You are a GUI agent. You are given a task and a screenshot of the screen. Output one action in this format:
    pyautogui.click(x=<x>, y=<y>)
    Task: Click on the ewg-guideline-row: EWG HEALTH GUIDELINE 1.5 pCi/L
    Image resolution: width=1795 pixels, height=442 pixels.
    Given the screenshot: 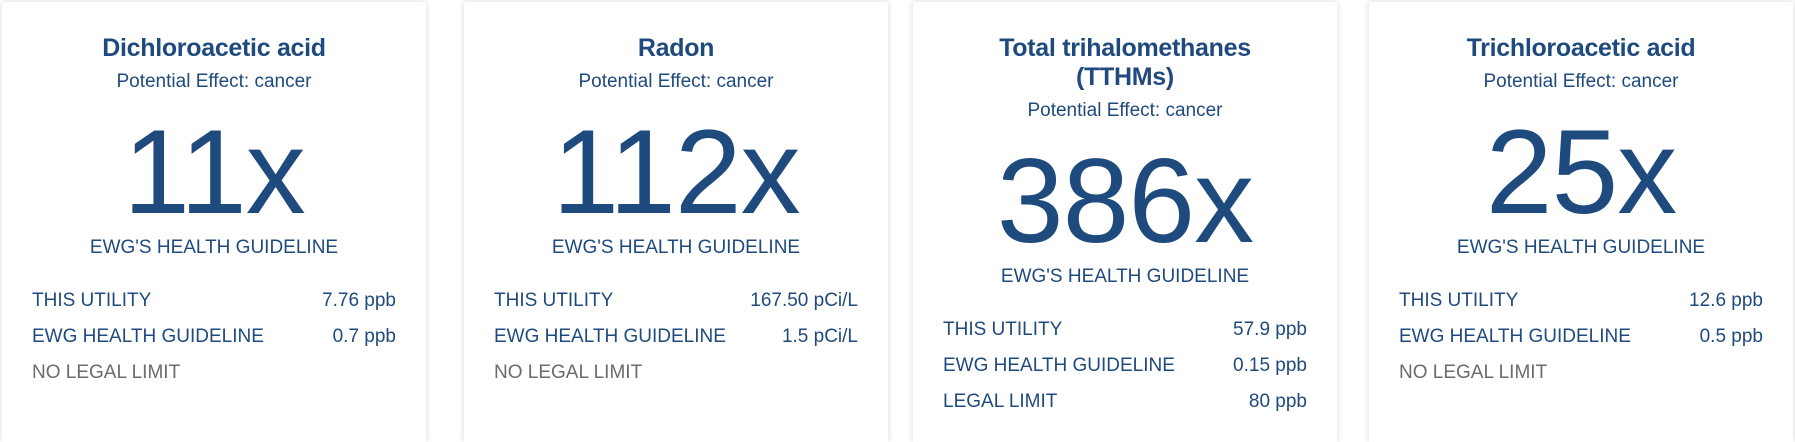 What is the action you would take?
    pyautogui.click(x=676, y=337)
    